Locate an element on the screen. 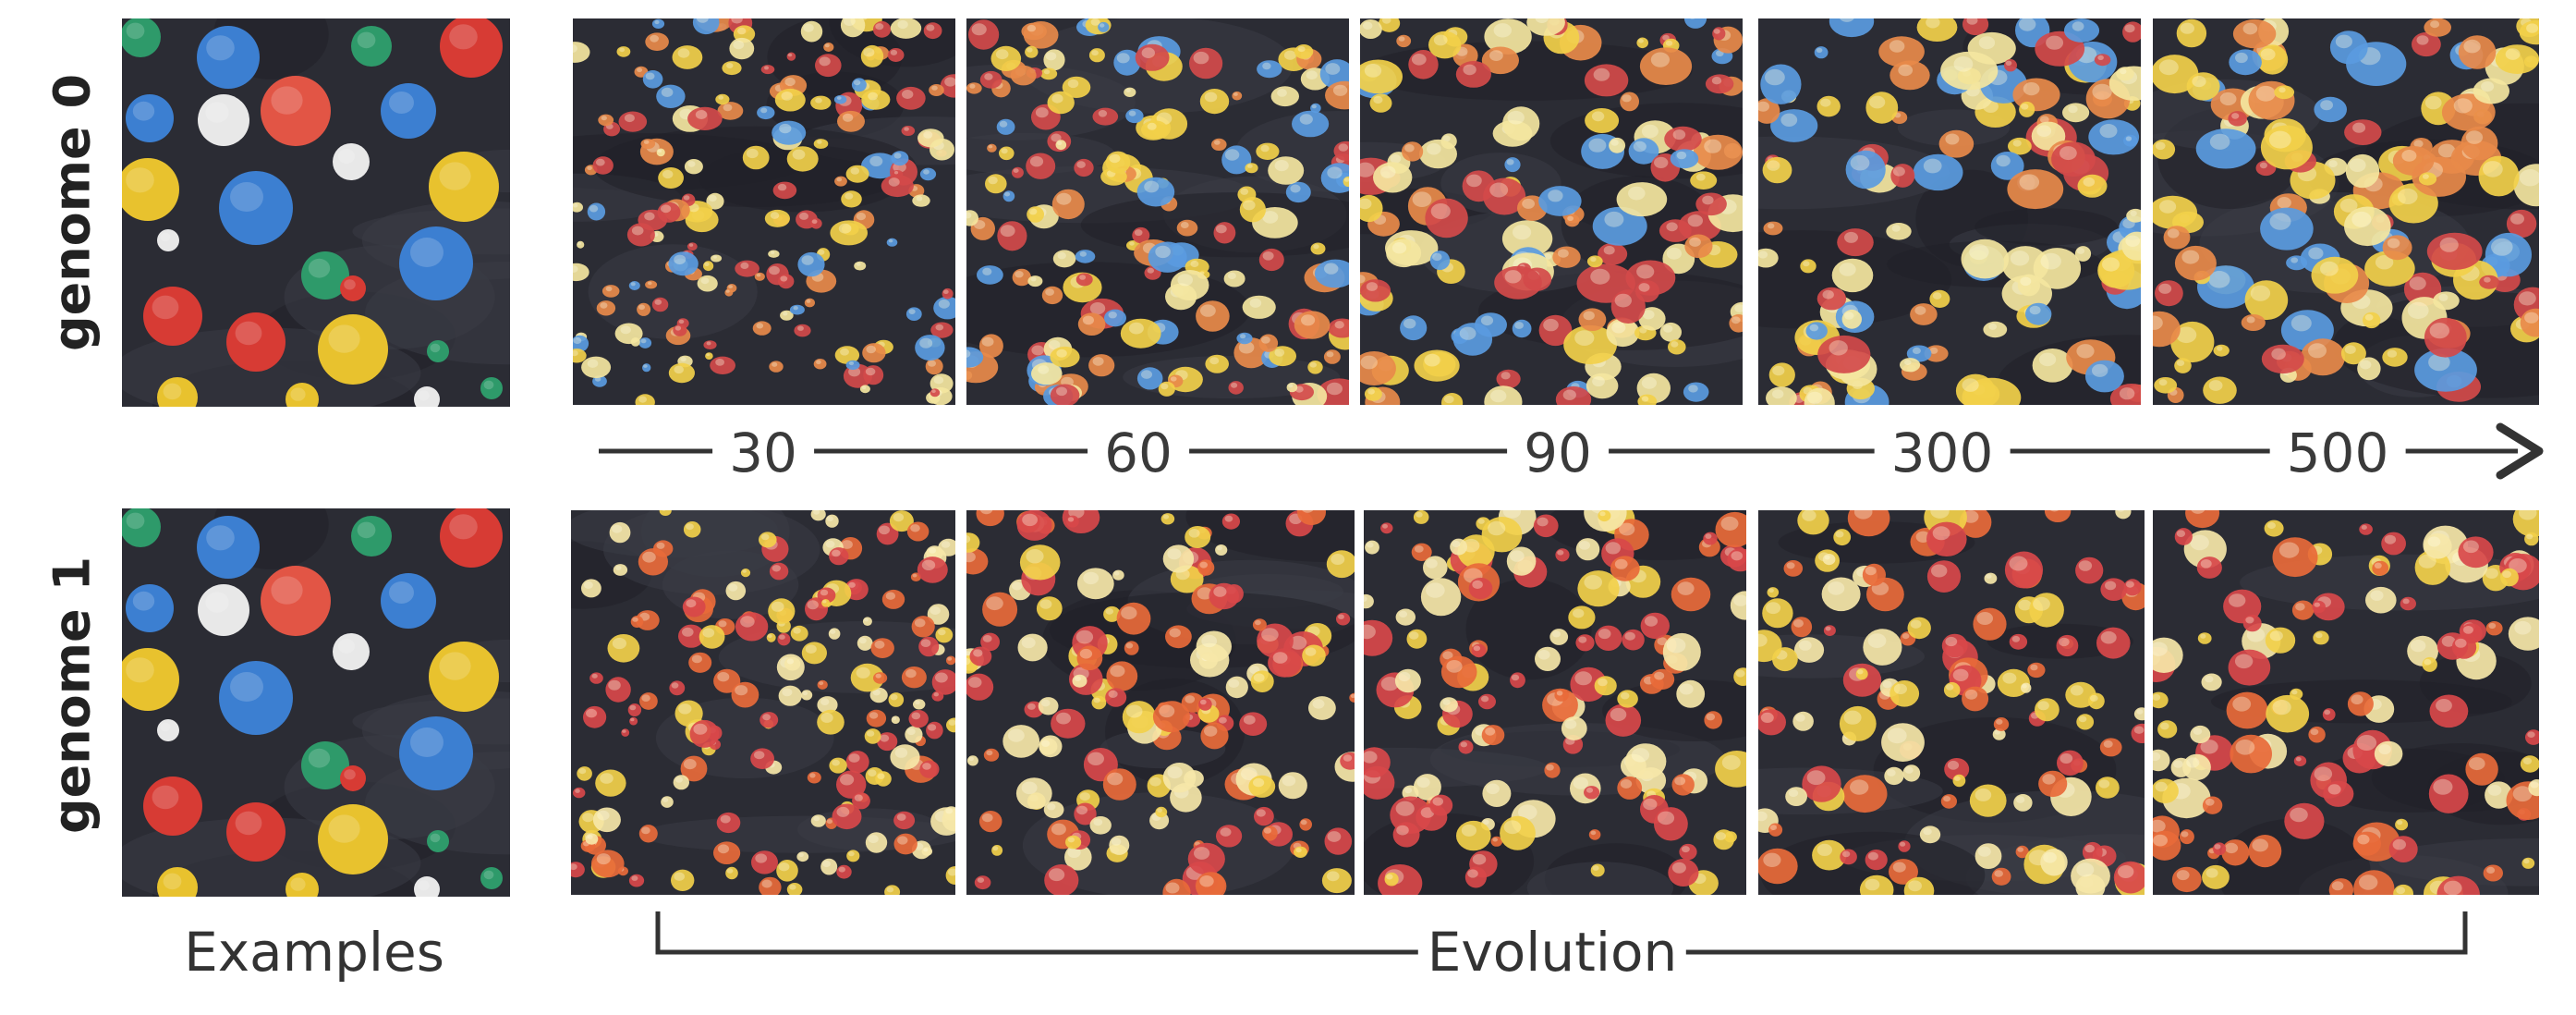 The height and width of the screenshot is (1015, 2576). genome-1-step-30-image is located at coordinates (763, 702).